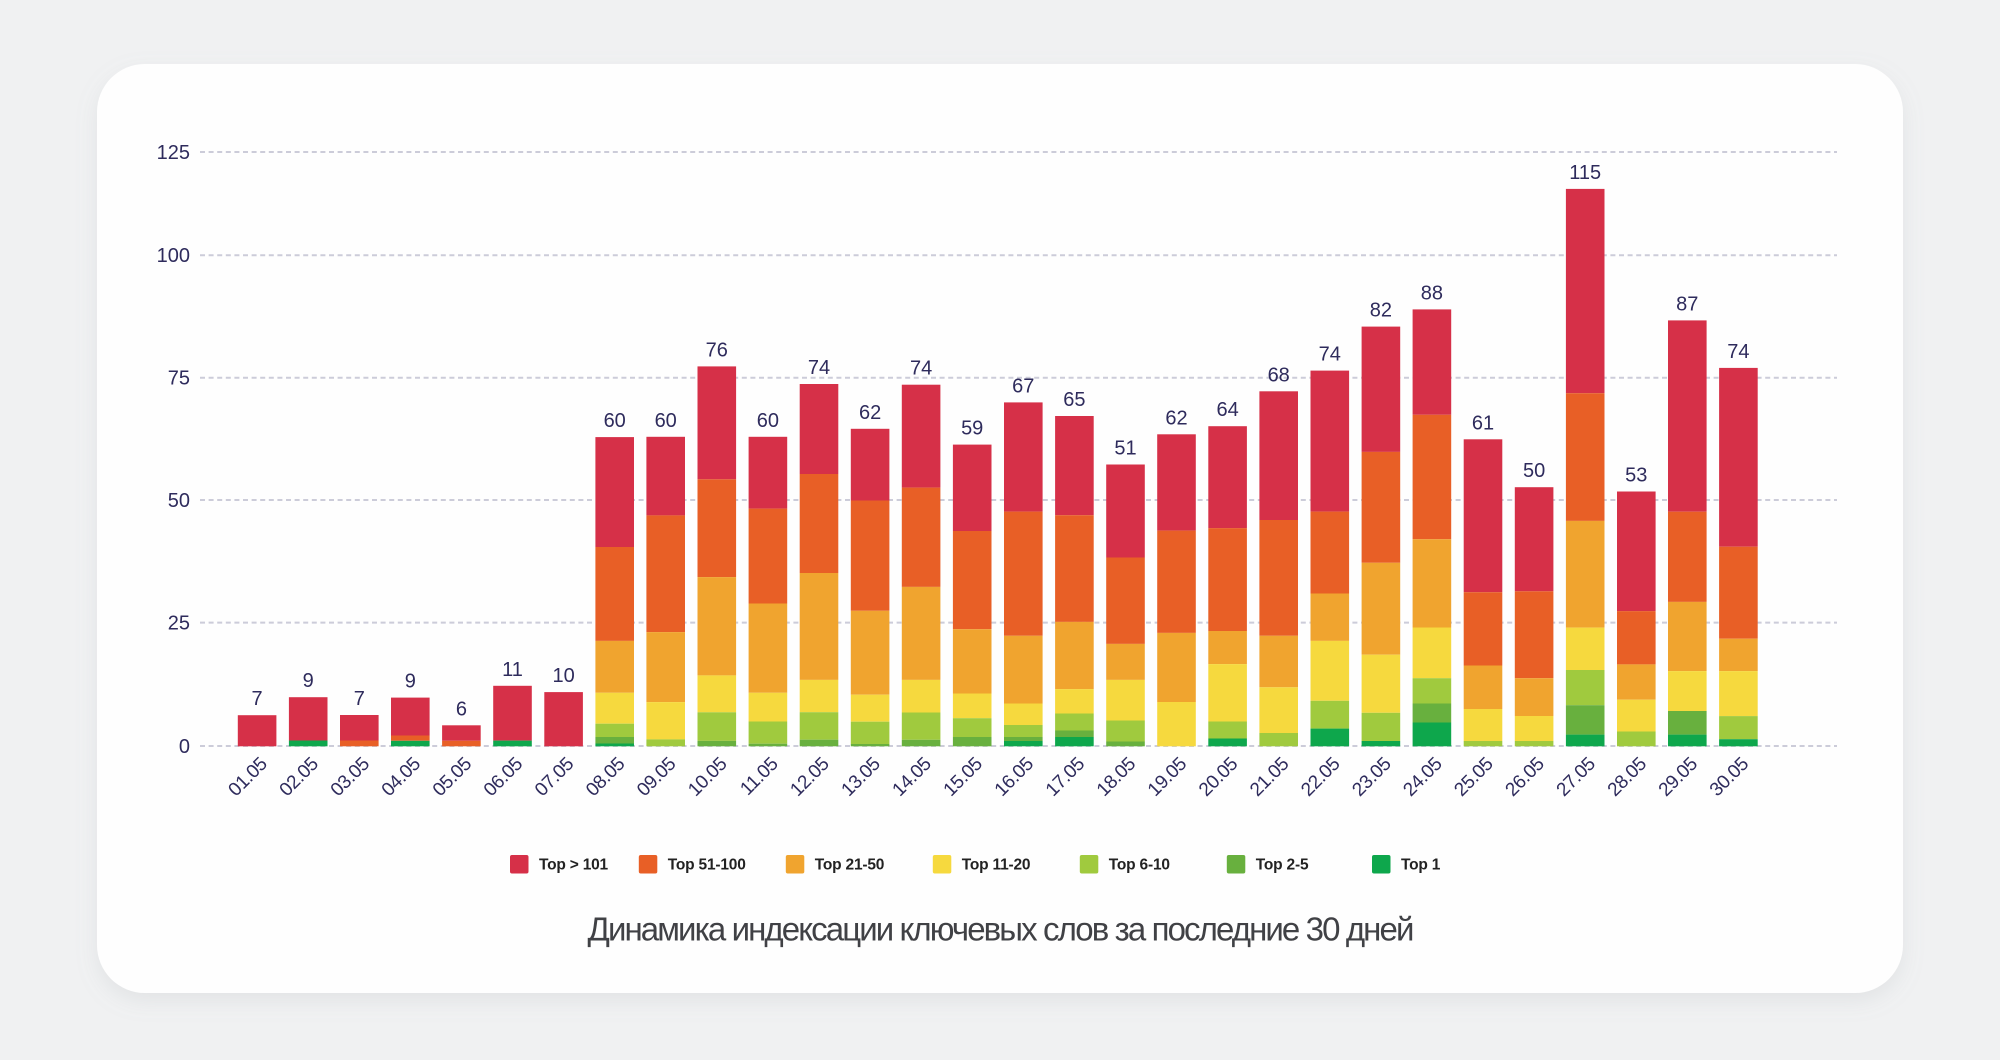  What do you see at coordinates (1227, 410) in the screenshot?
I see `svg-text: 64` at bounding box center [1227, 410].